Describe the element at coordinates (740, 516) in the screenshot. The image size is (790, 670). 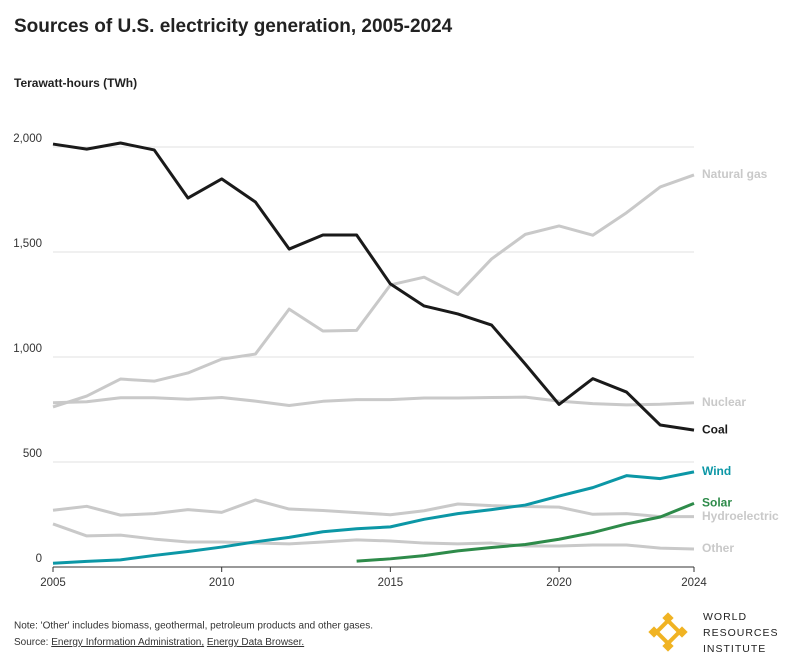
I see `series-label: Hydroelectric` at that location.